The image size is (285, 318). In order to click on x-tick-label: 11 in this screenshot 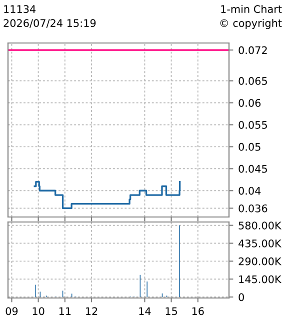, I will do `click(65, 311)`.